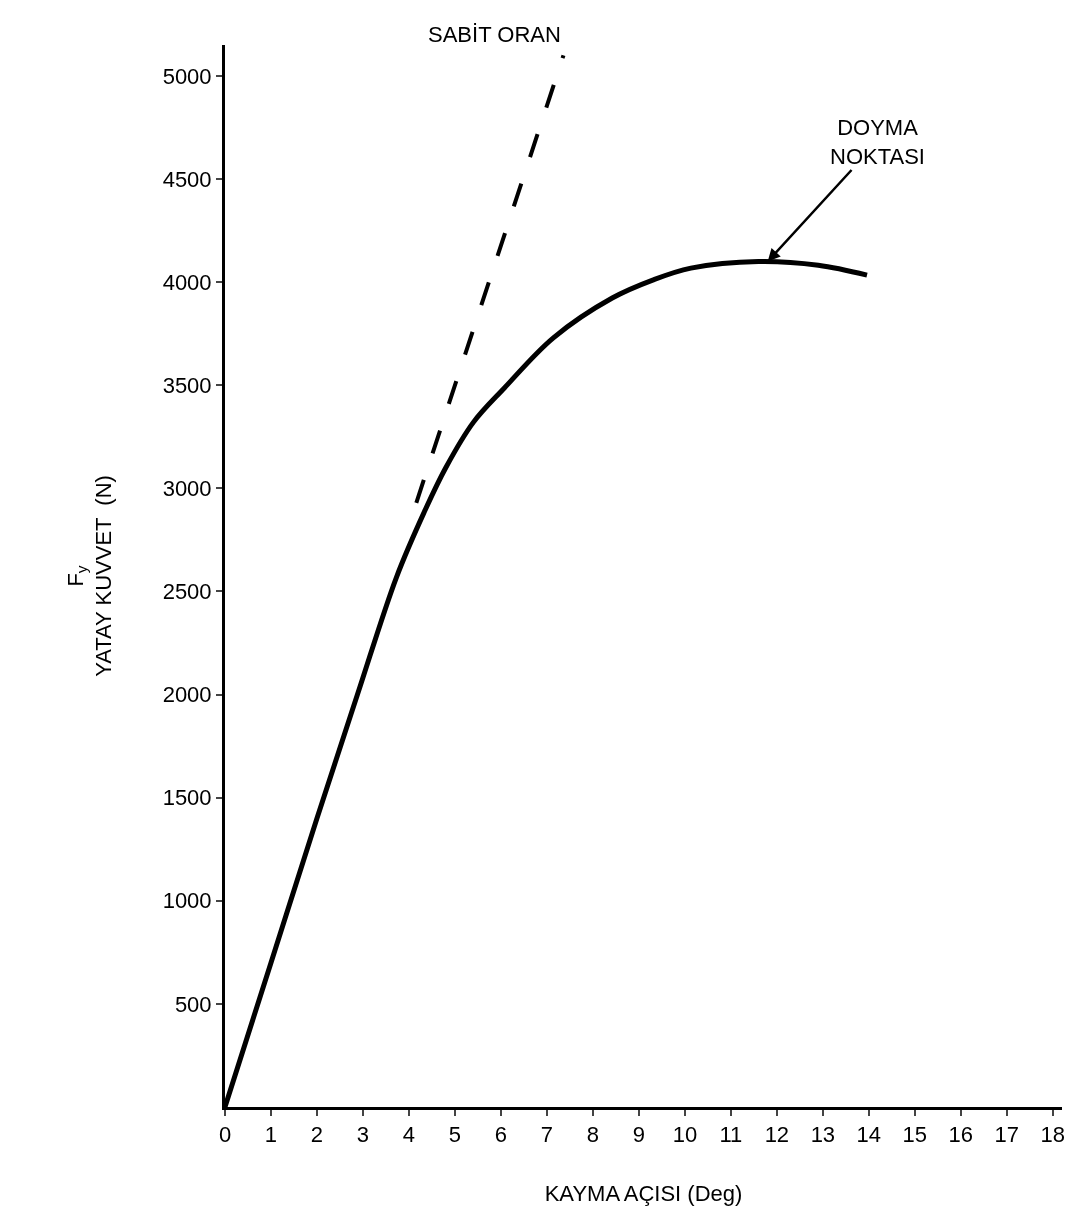 The image size is (1082, 1225). Describe the element at coordinates (363, 1135) in the screenshot. I see `x-tick-label: 3` at that location.